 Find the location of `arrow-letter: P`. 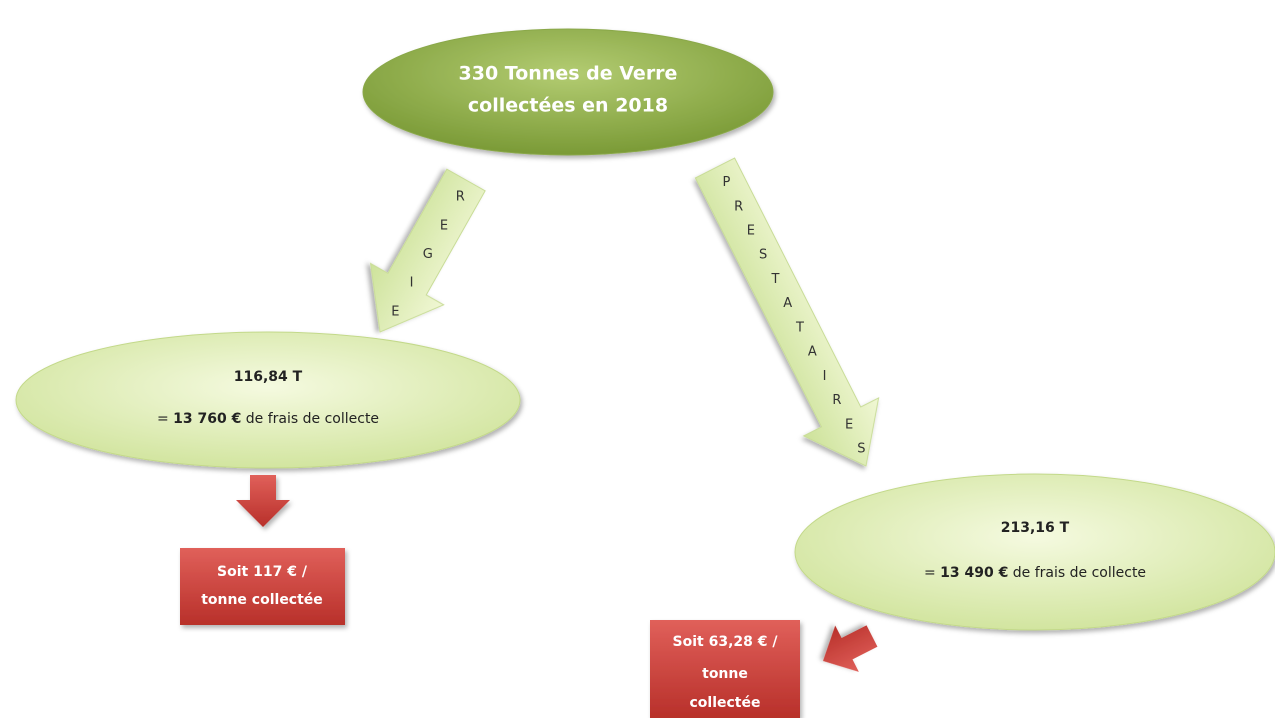

arrow-letter: P is located at coordinates (726, 182).